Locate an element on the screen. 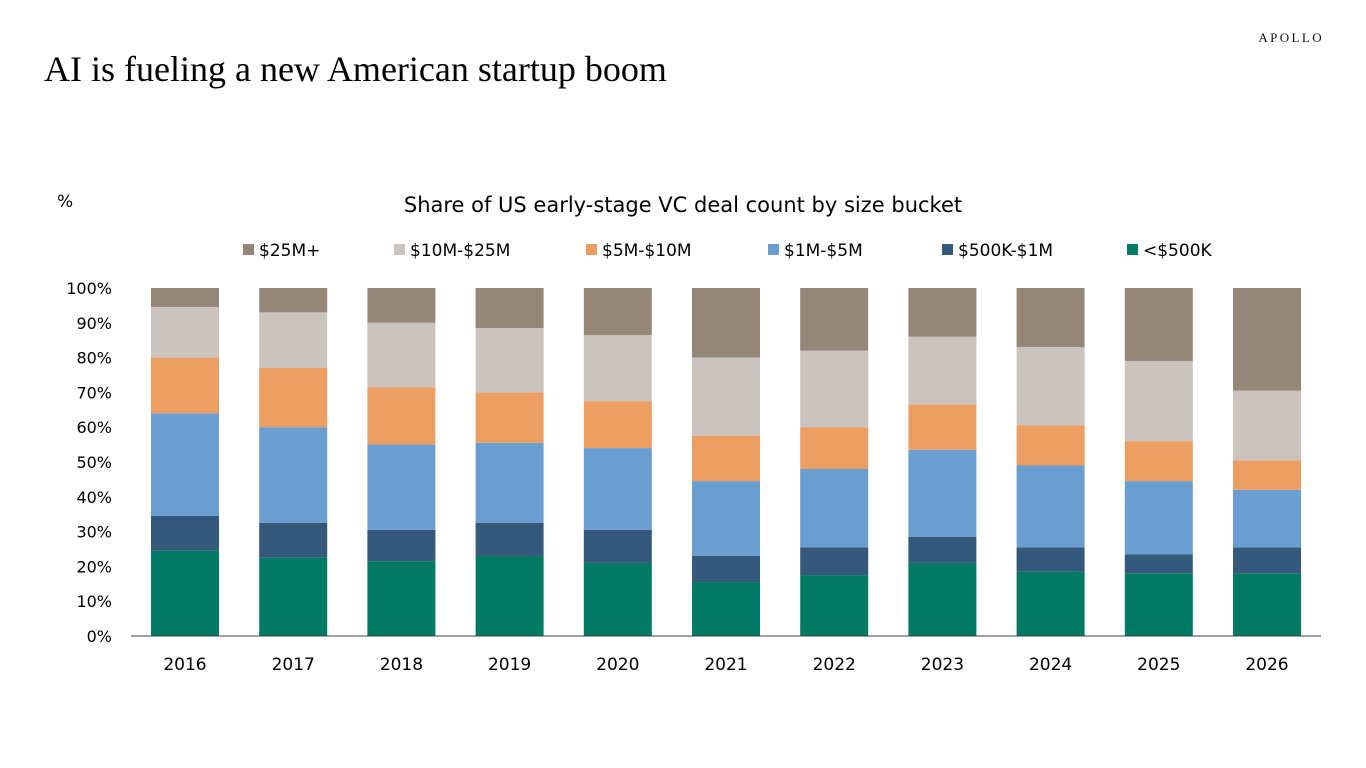 This screenshot has height=768, width=1366. bar-segment-10m-25m-2024 is located at coordinates (1050, 386).